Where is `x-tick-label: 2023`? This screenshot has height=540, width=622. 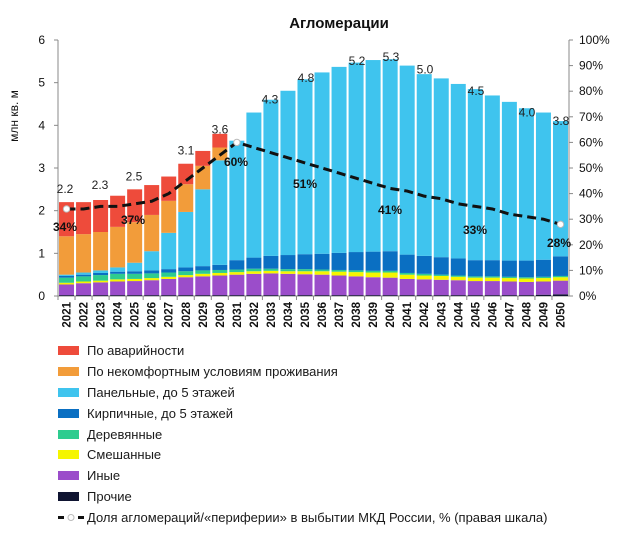 x-tick-label: 2023 is located at coordinates (102, 315).